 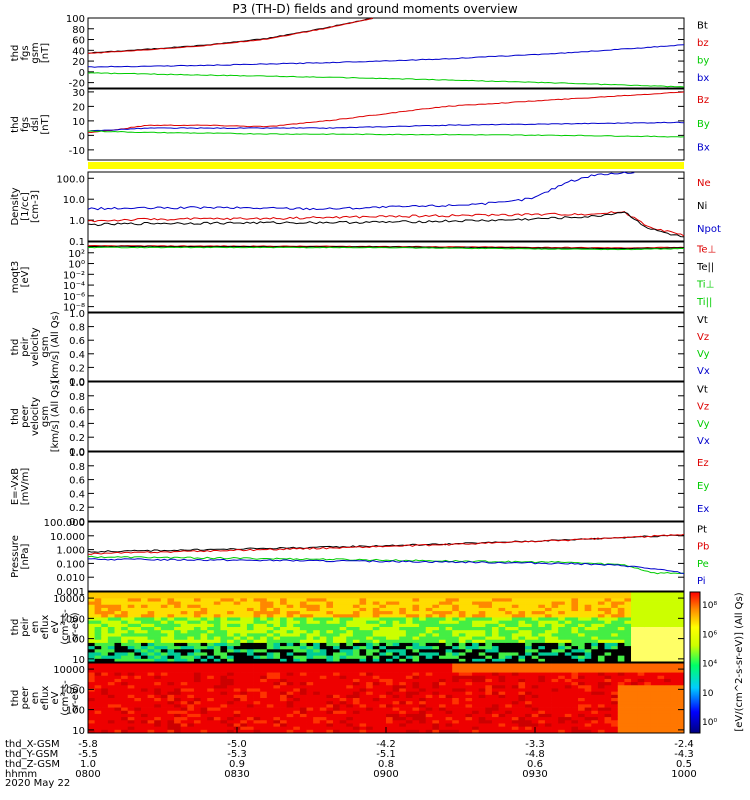 What do you see at coordinates (87, 774) in the screenshot?
I see `x-tick-label: 0800` at bounding box center [87, 774].